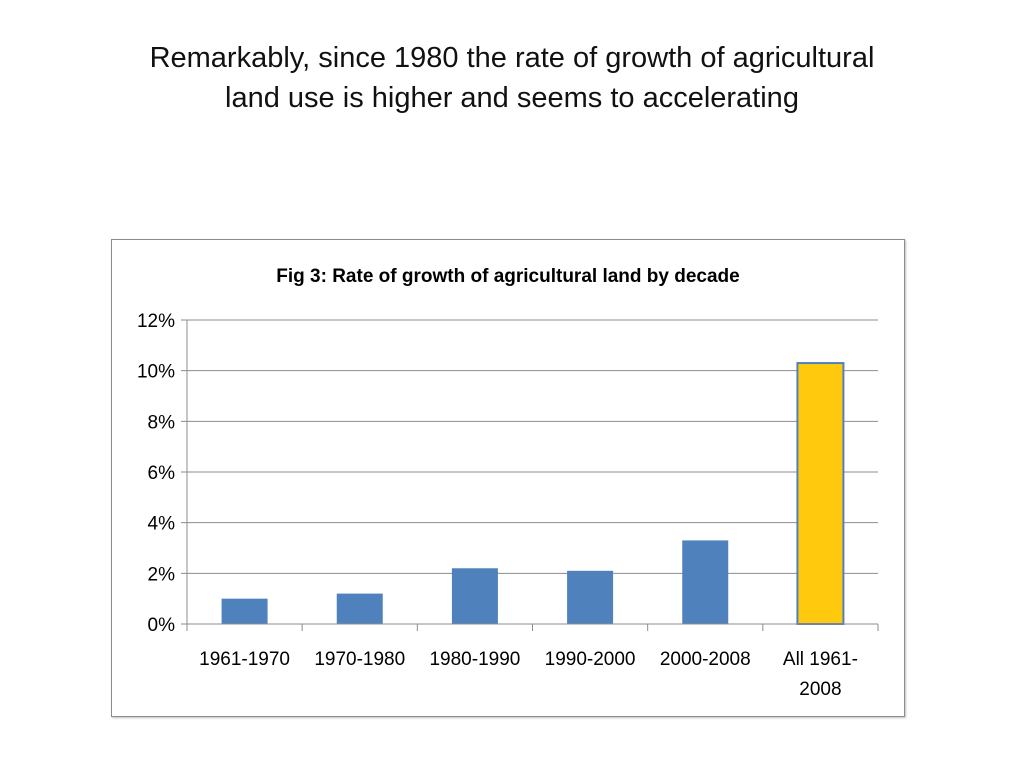  What do you see at coordinates (162, 625) in the screenshot?
I see `y-tick-label: 0%` at bounding box center [162, 625].